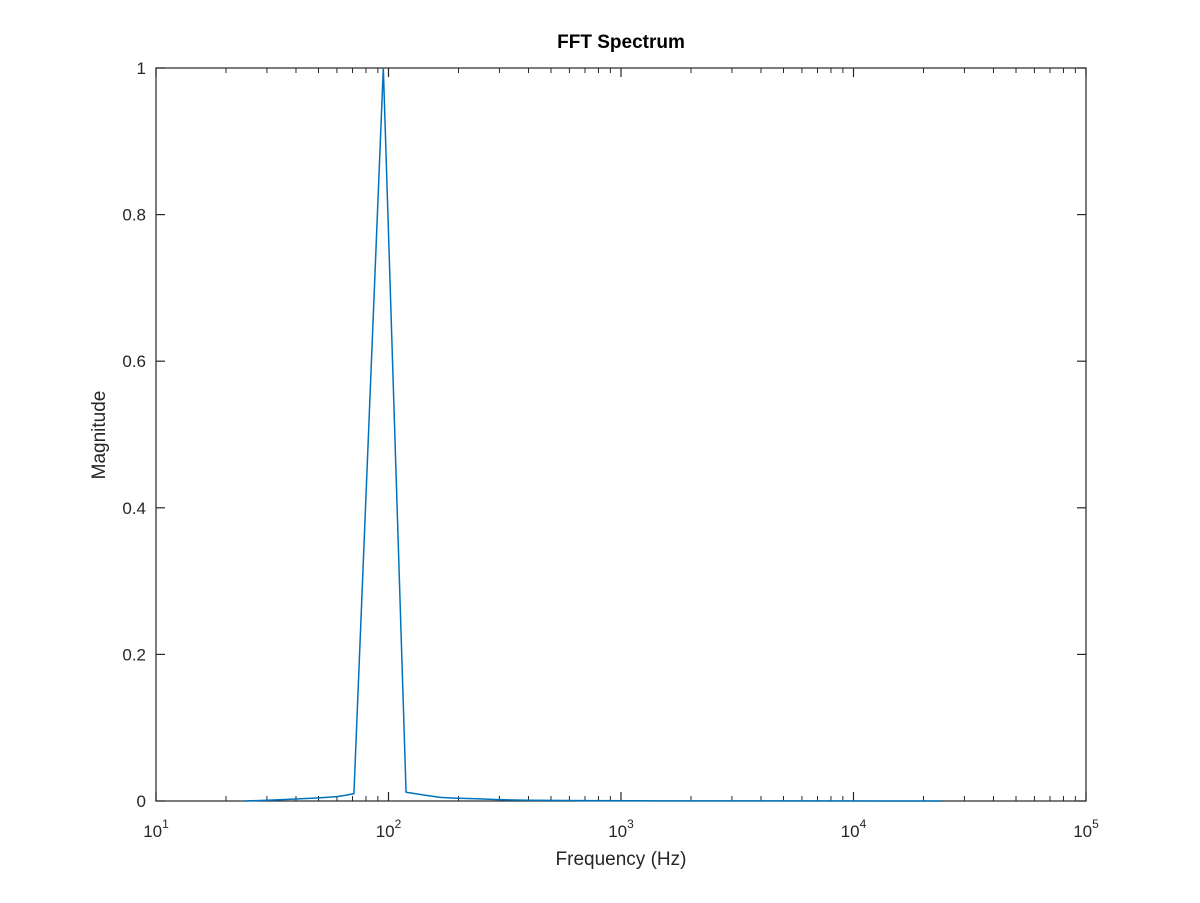 This screenshot has height=903, width=1200. Describe the element at coordinates (134, 215) in the screenshot. I see `y-tick-label: 0.8` at that location.